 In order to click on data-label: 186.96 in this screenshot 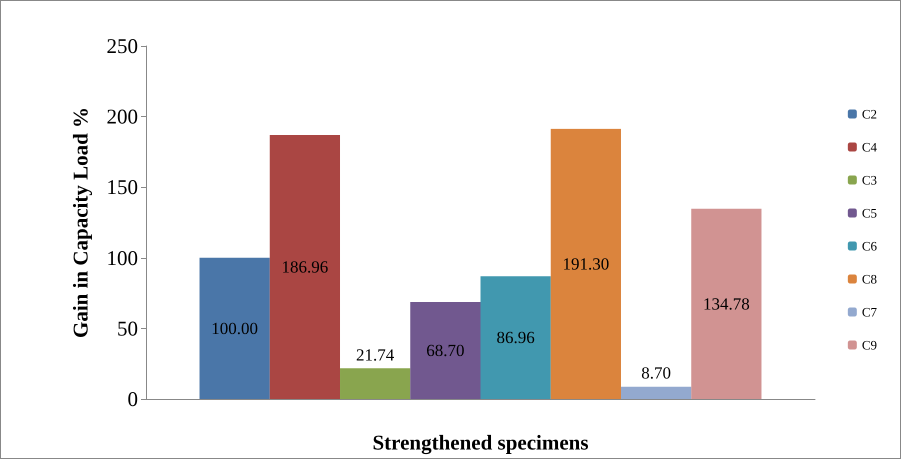, I will do `click(305, 267)`.